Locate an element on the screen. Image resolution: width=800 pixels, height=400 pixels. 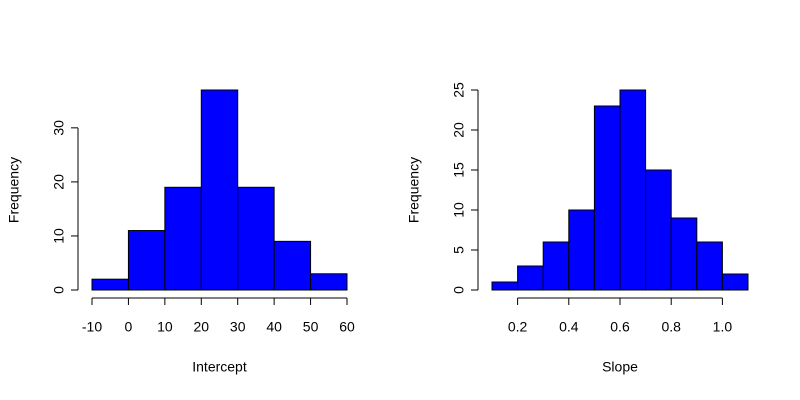
y-tick-label: 15 is located at coordinates (459, 170).